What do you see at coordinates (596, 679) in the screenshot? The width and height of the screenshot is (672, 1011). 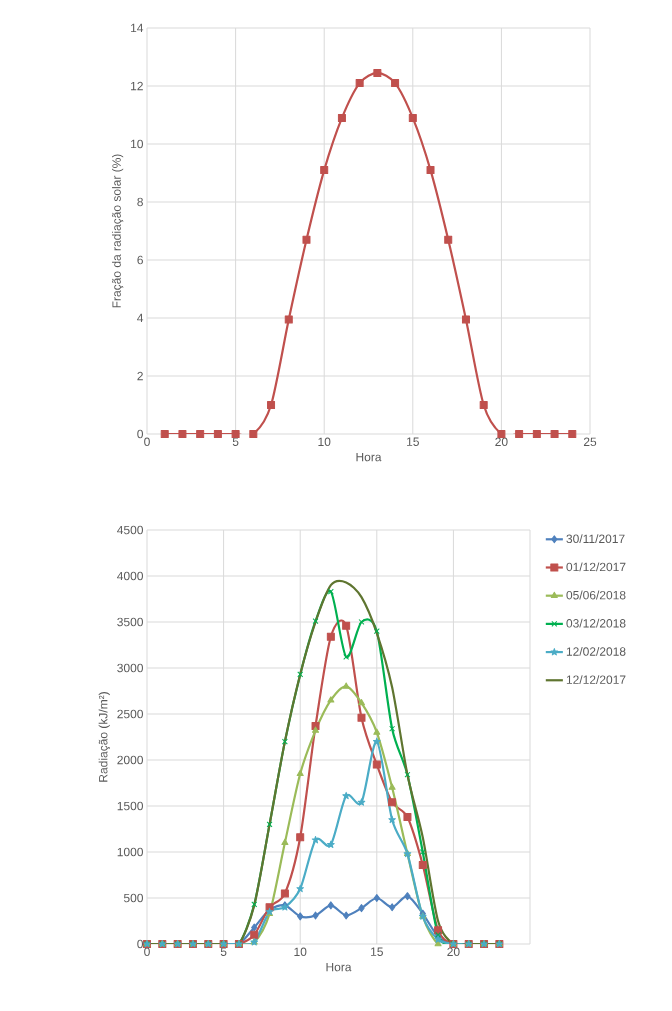 I see `legend-label: 12/12/2017` at bounding box center [596, 679].